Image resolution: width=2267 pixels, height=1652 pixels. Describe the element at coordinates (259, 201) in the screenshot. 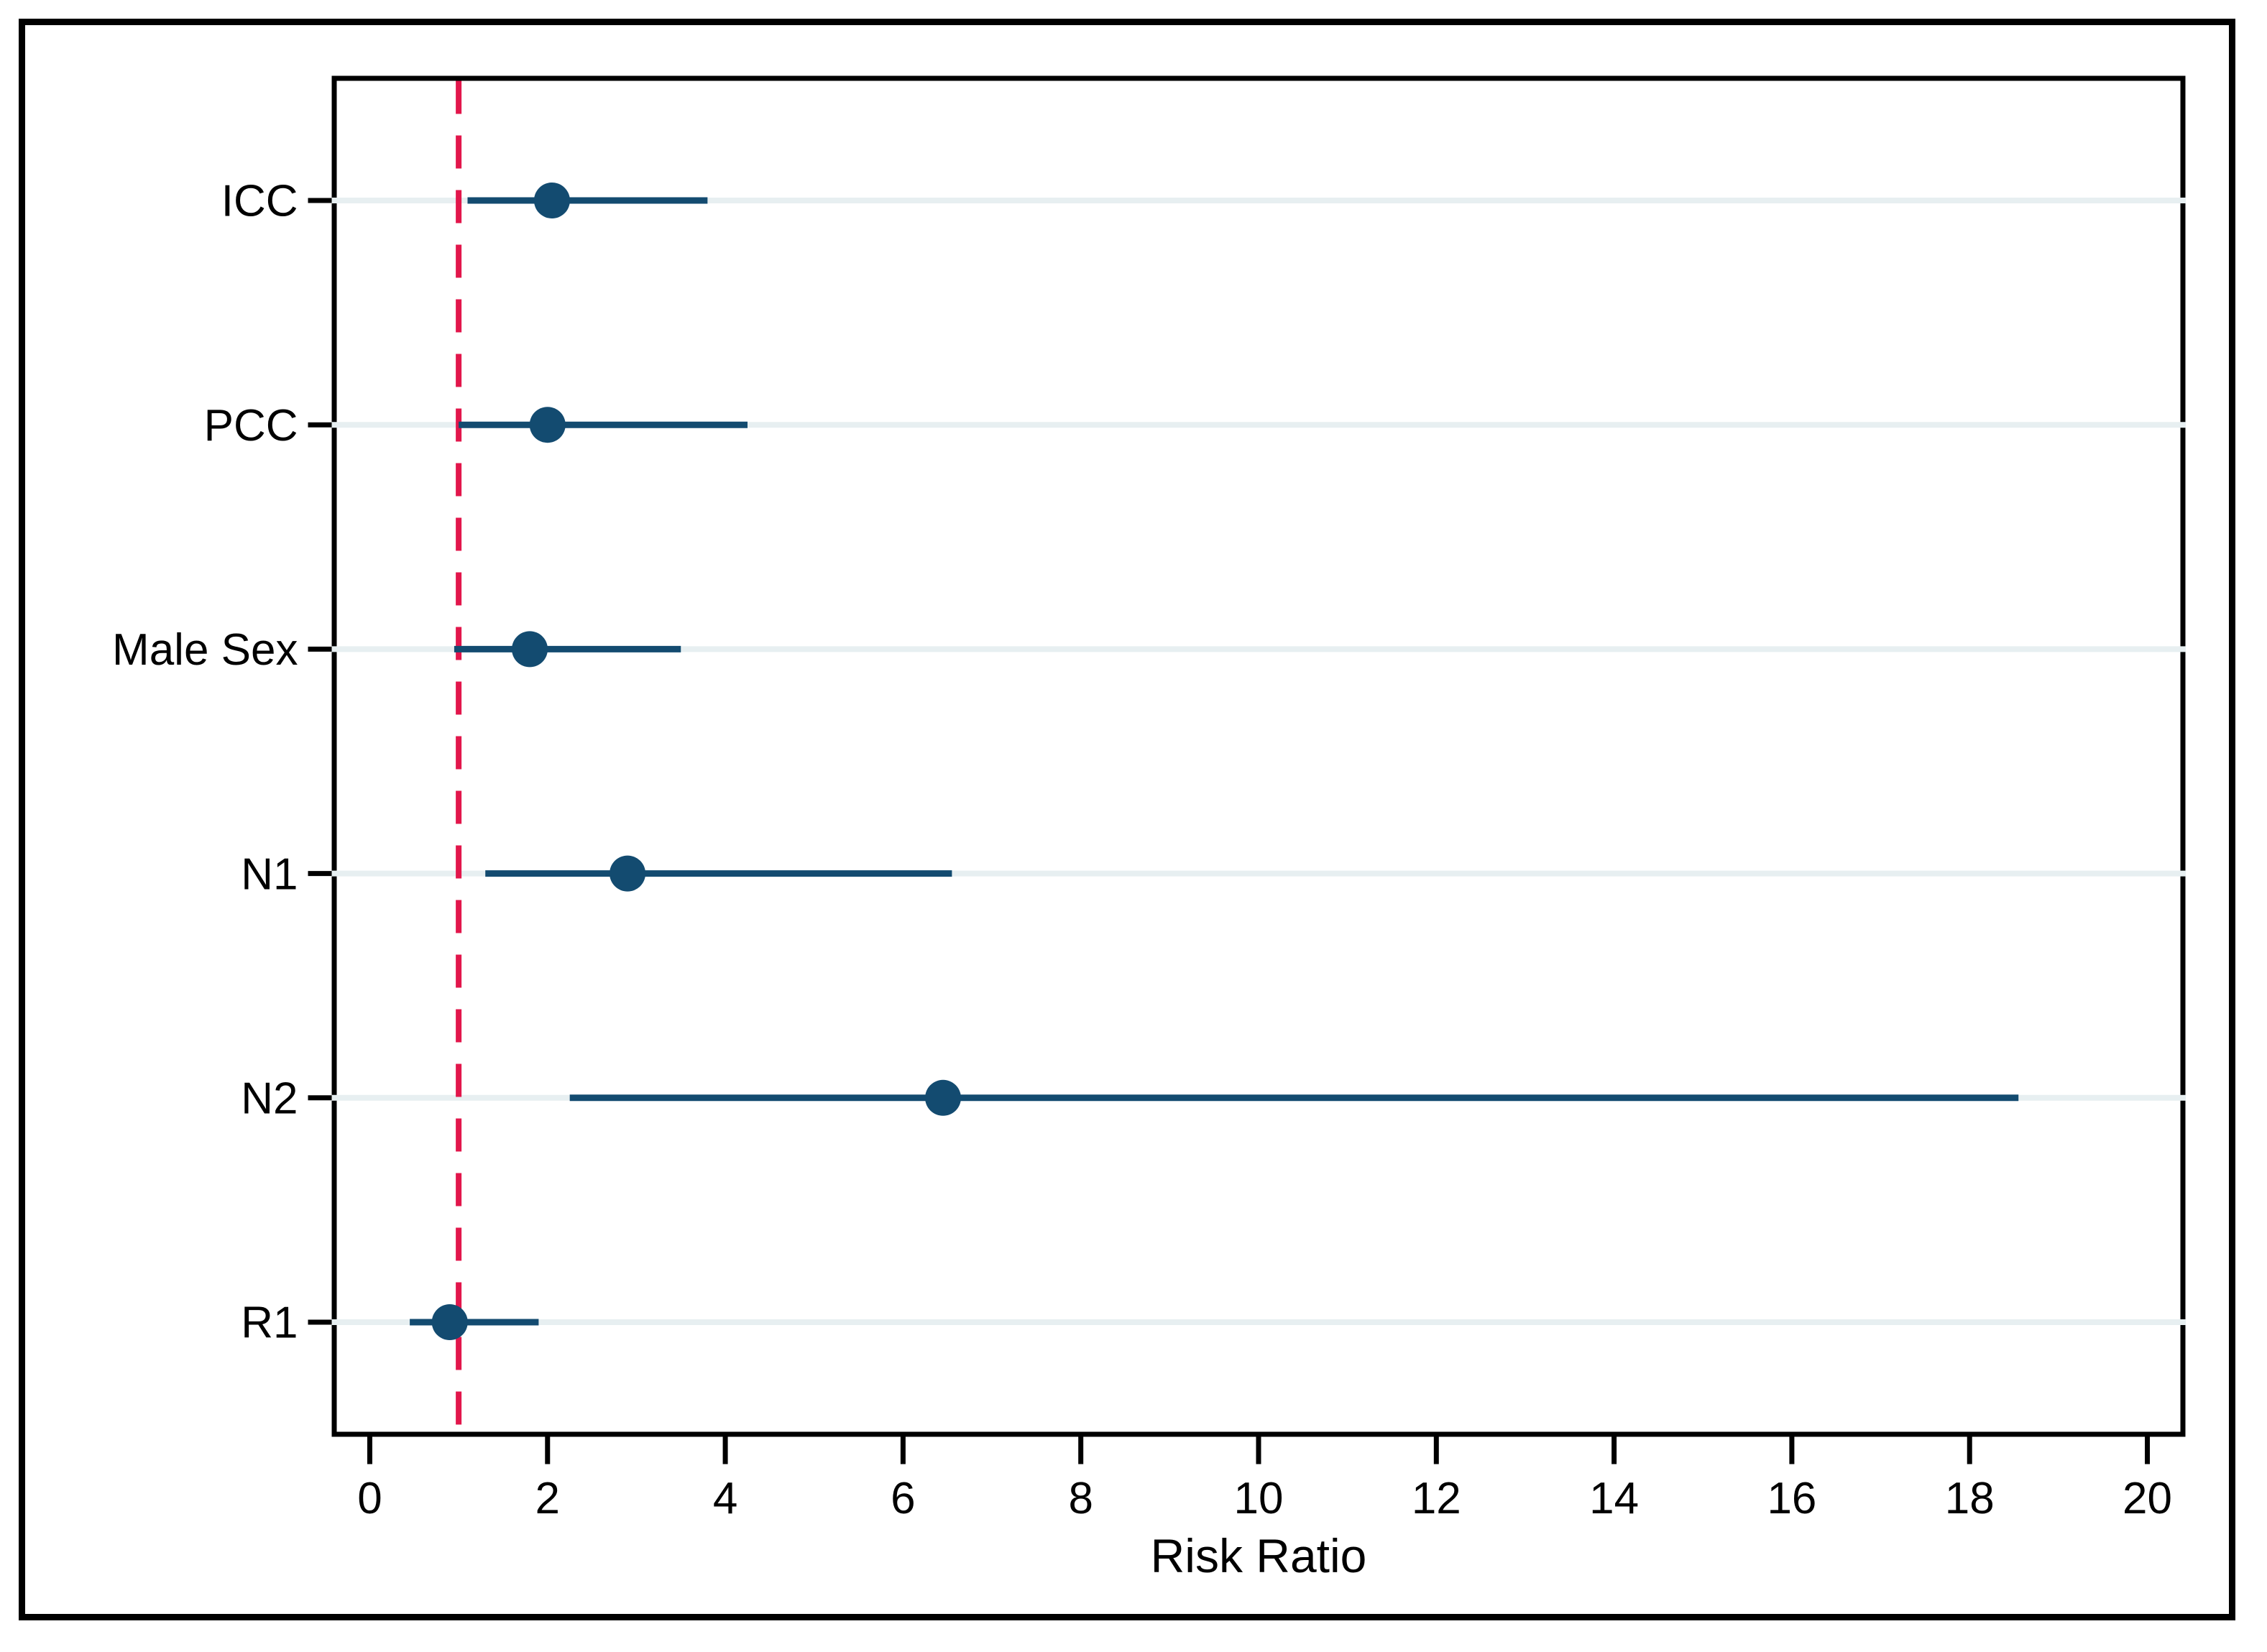

I see `y-label-icc: ICC` at that location.